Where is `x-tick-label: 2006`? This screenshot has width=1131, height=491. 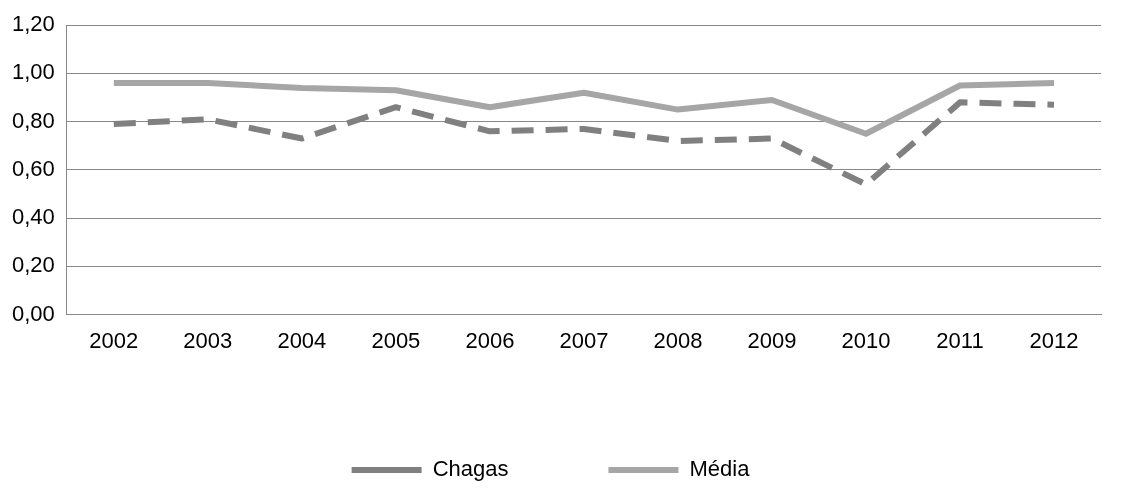
x-tick-label: 2006 is located at coordinates (490, 340).